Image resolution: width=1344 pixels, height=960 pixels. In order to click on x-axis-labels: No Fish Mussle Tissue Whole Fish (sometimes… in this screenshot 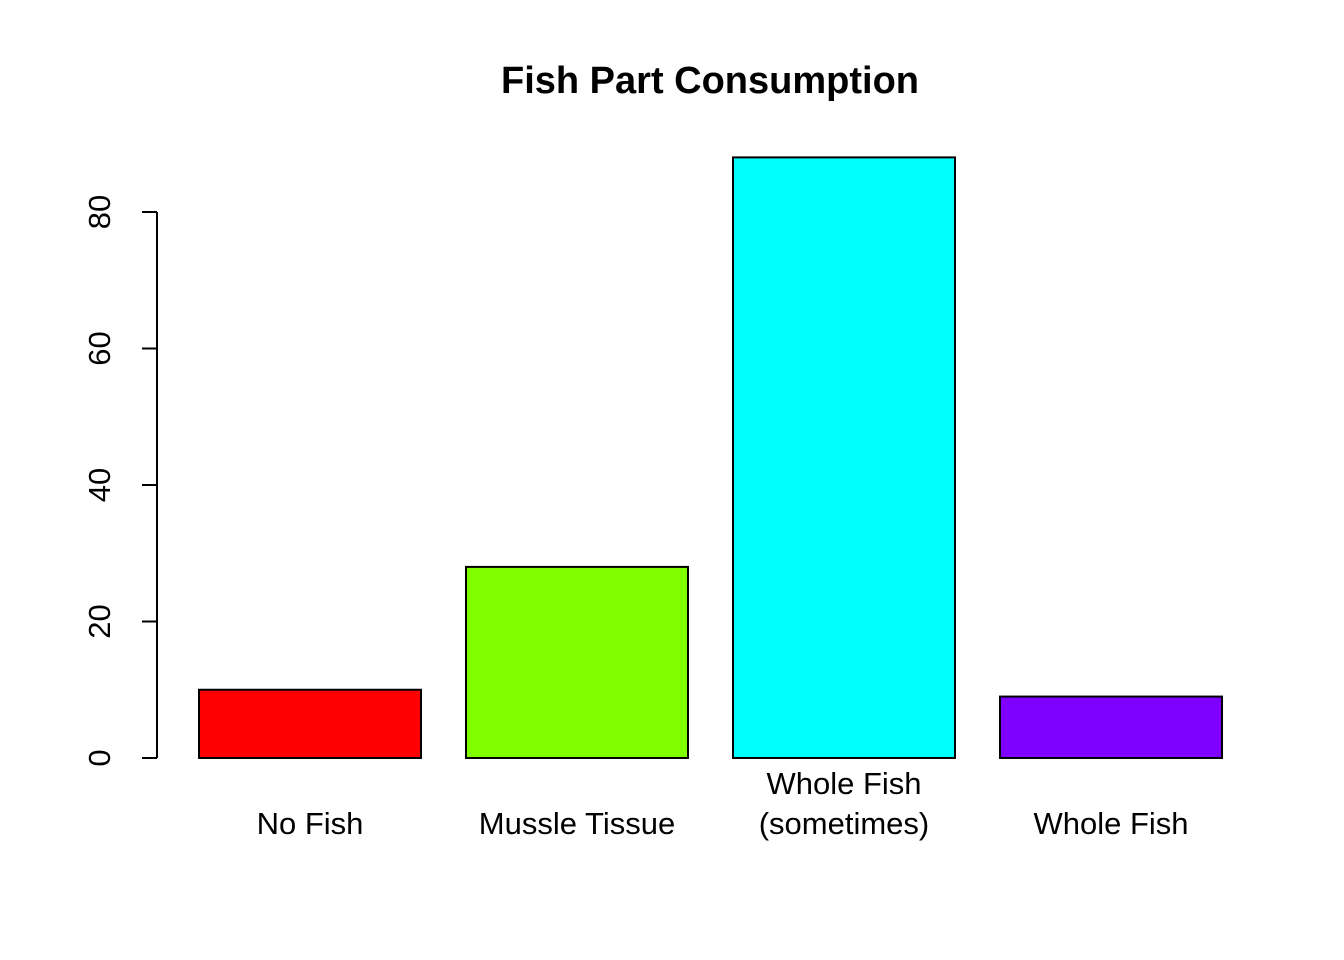, I will do `click(723, 803)`.